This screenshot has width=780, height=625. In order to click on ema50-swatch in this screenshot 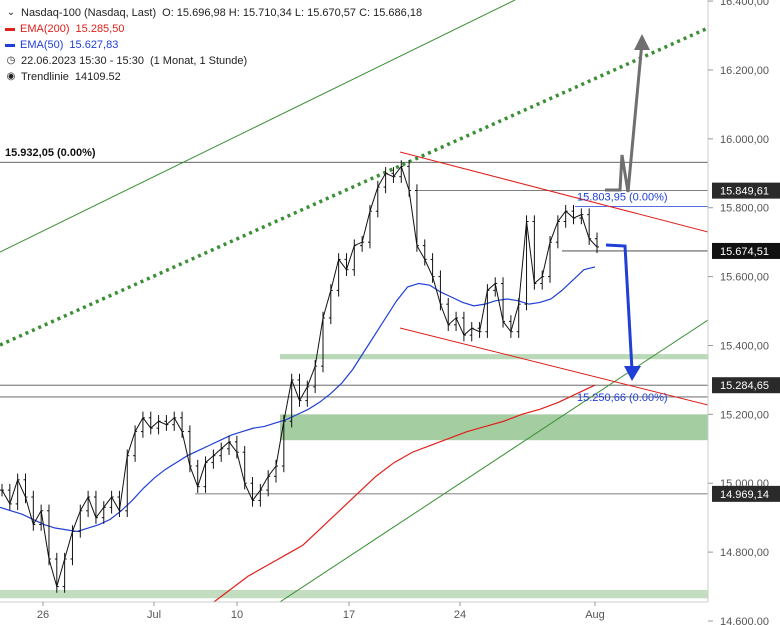, I will do `click(10, 45)`.